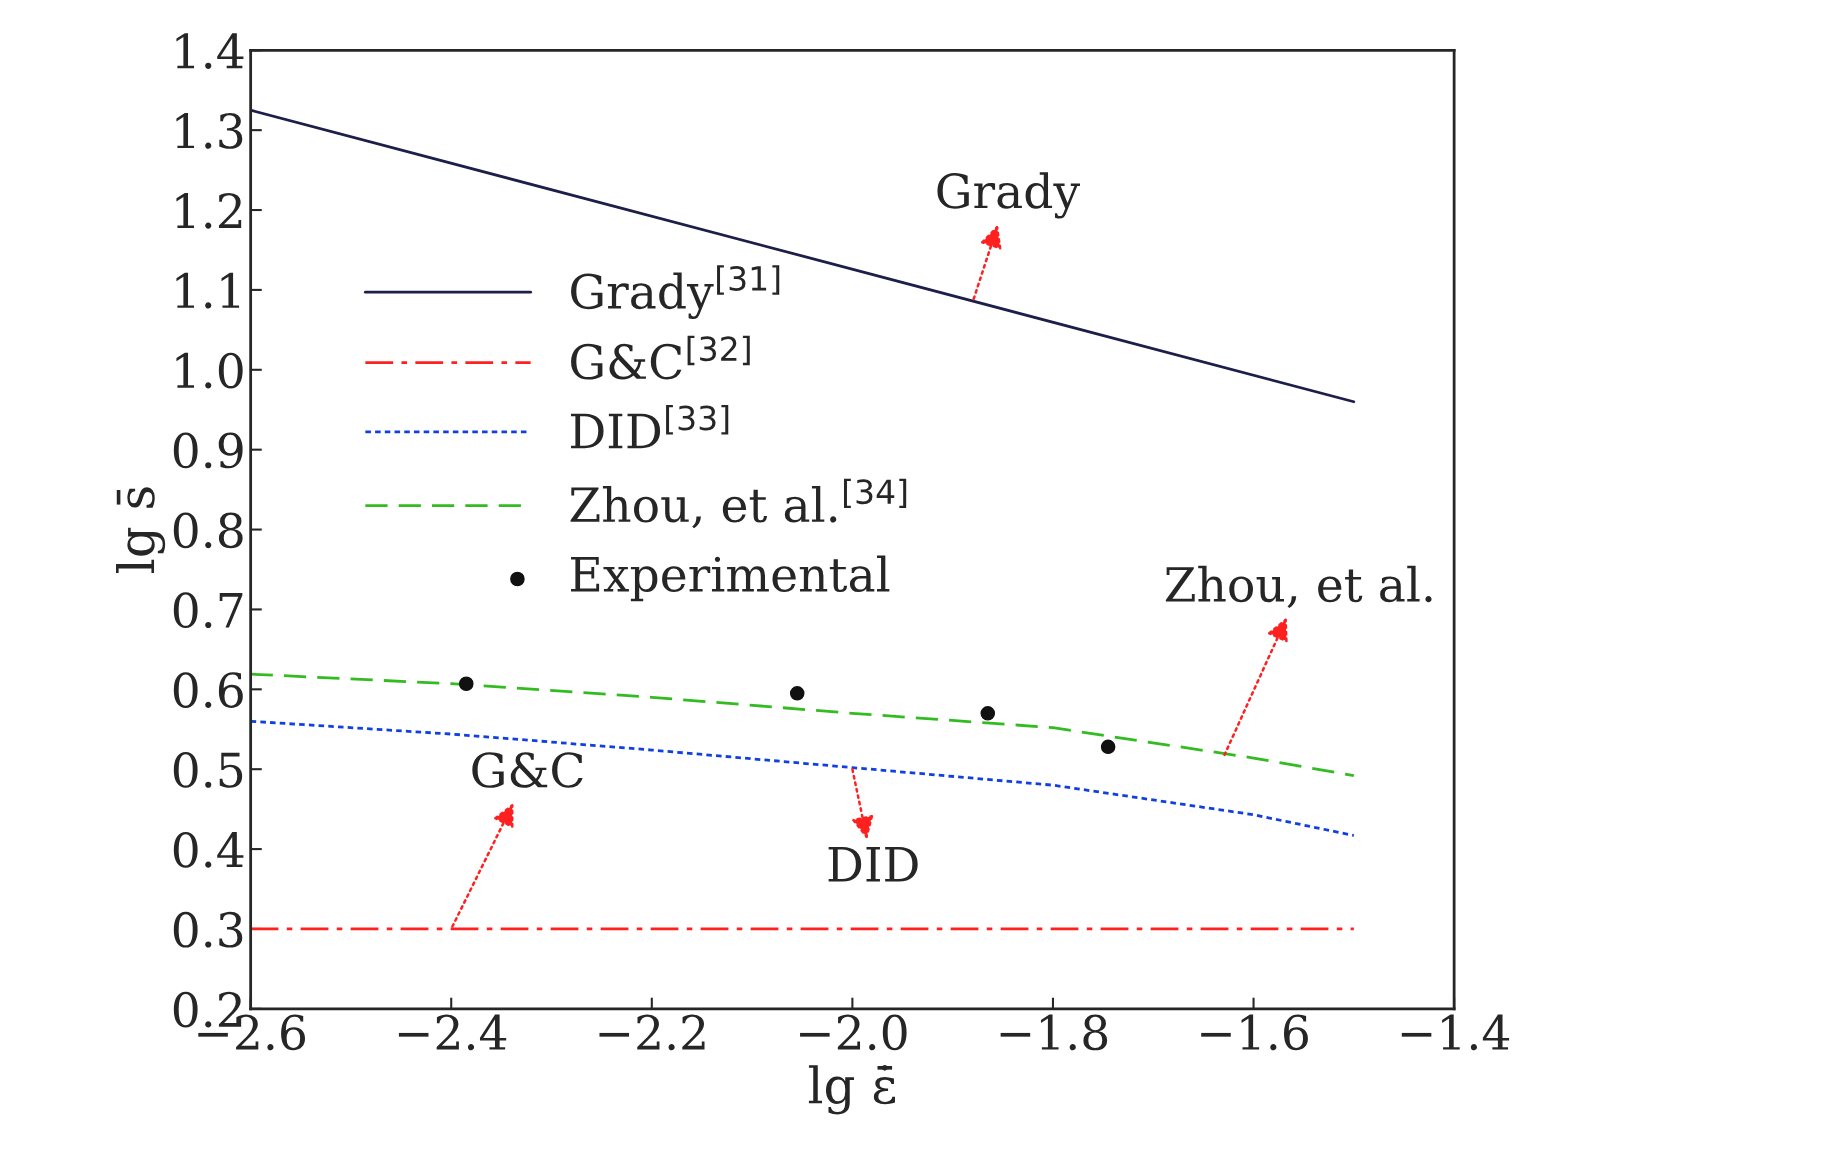 The height and width of the screenshot is (1169, 1843). I want to click on x-tick-label: −2.2, so click(652, 1032).